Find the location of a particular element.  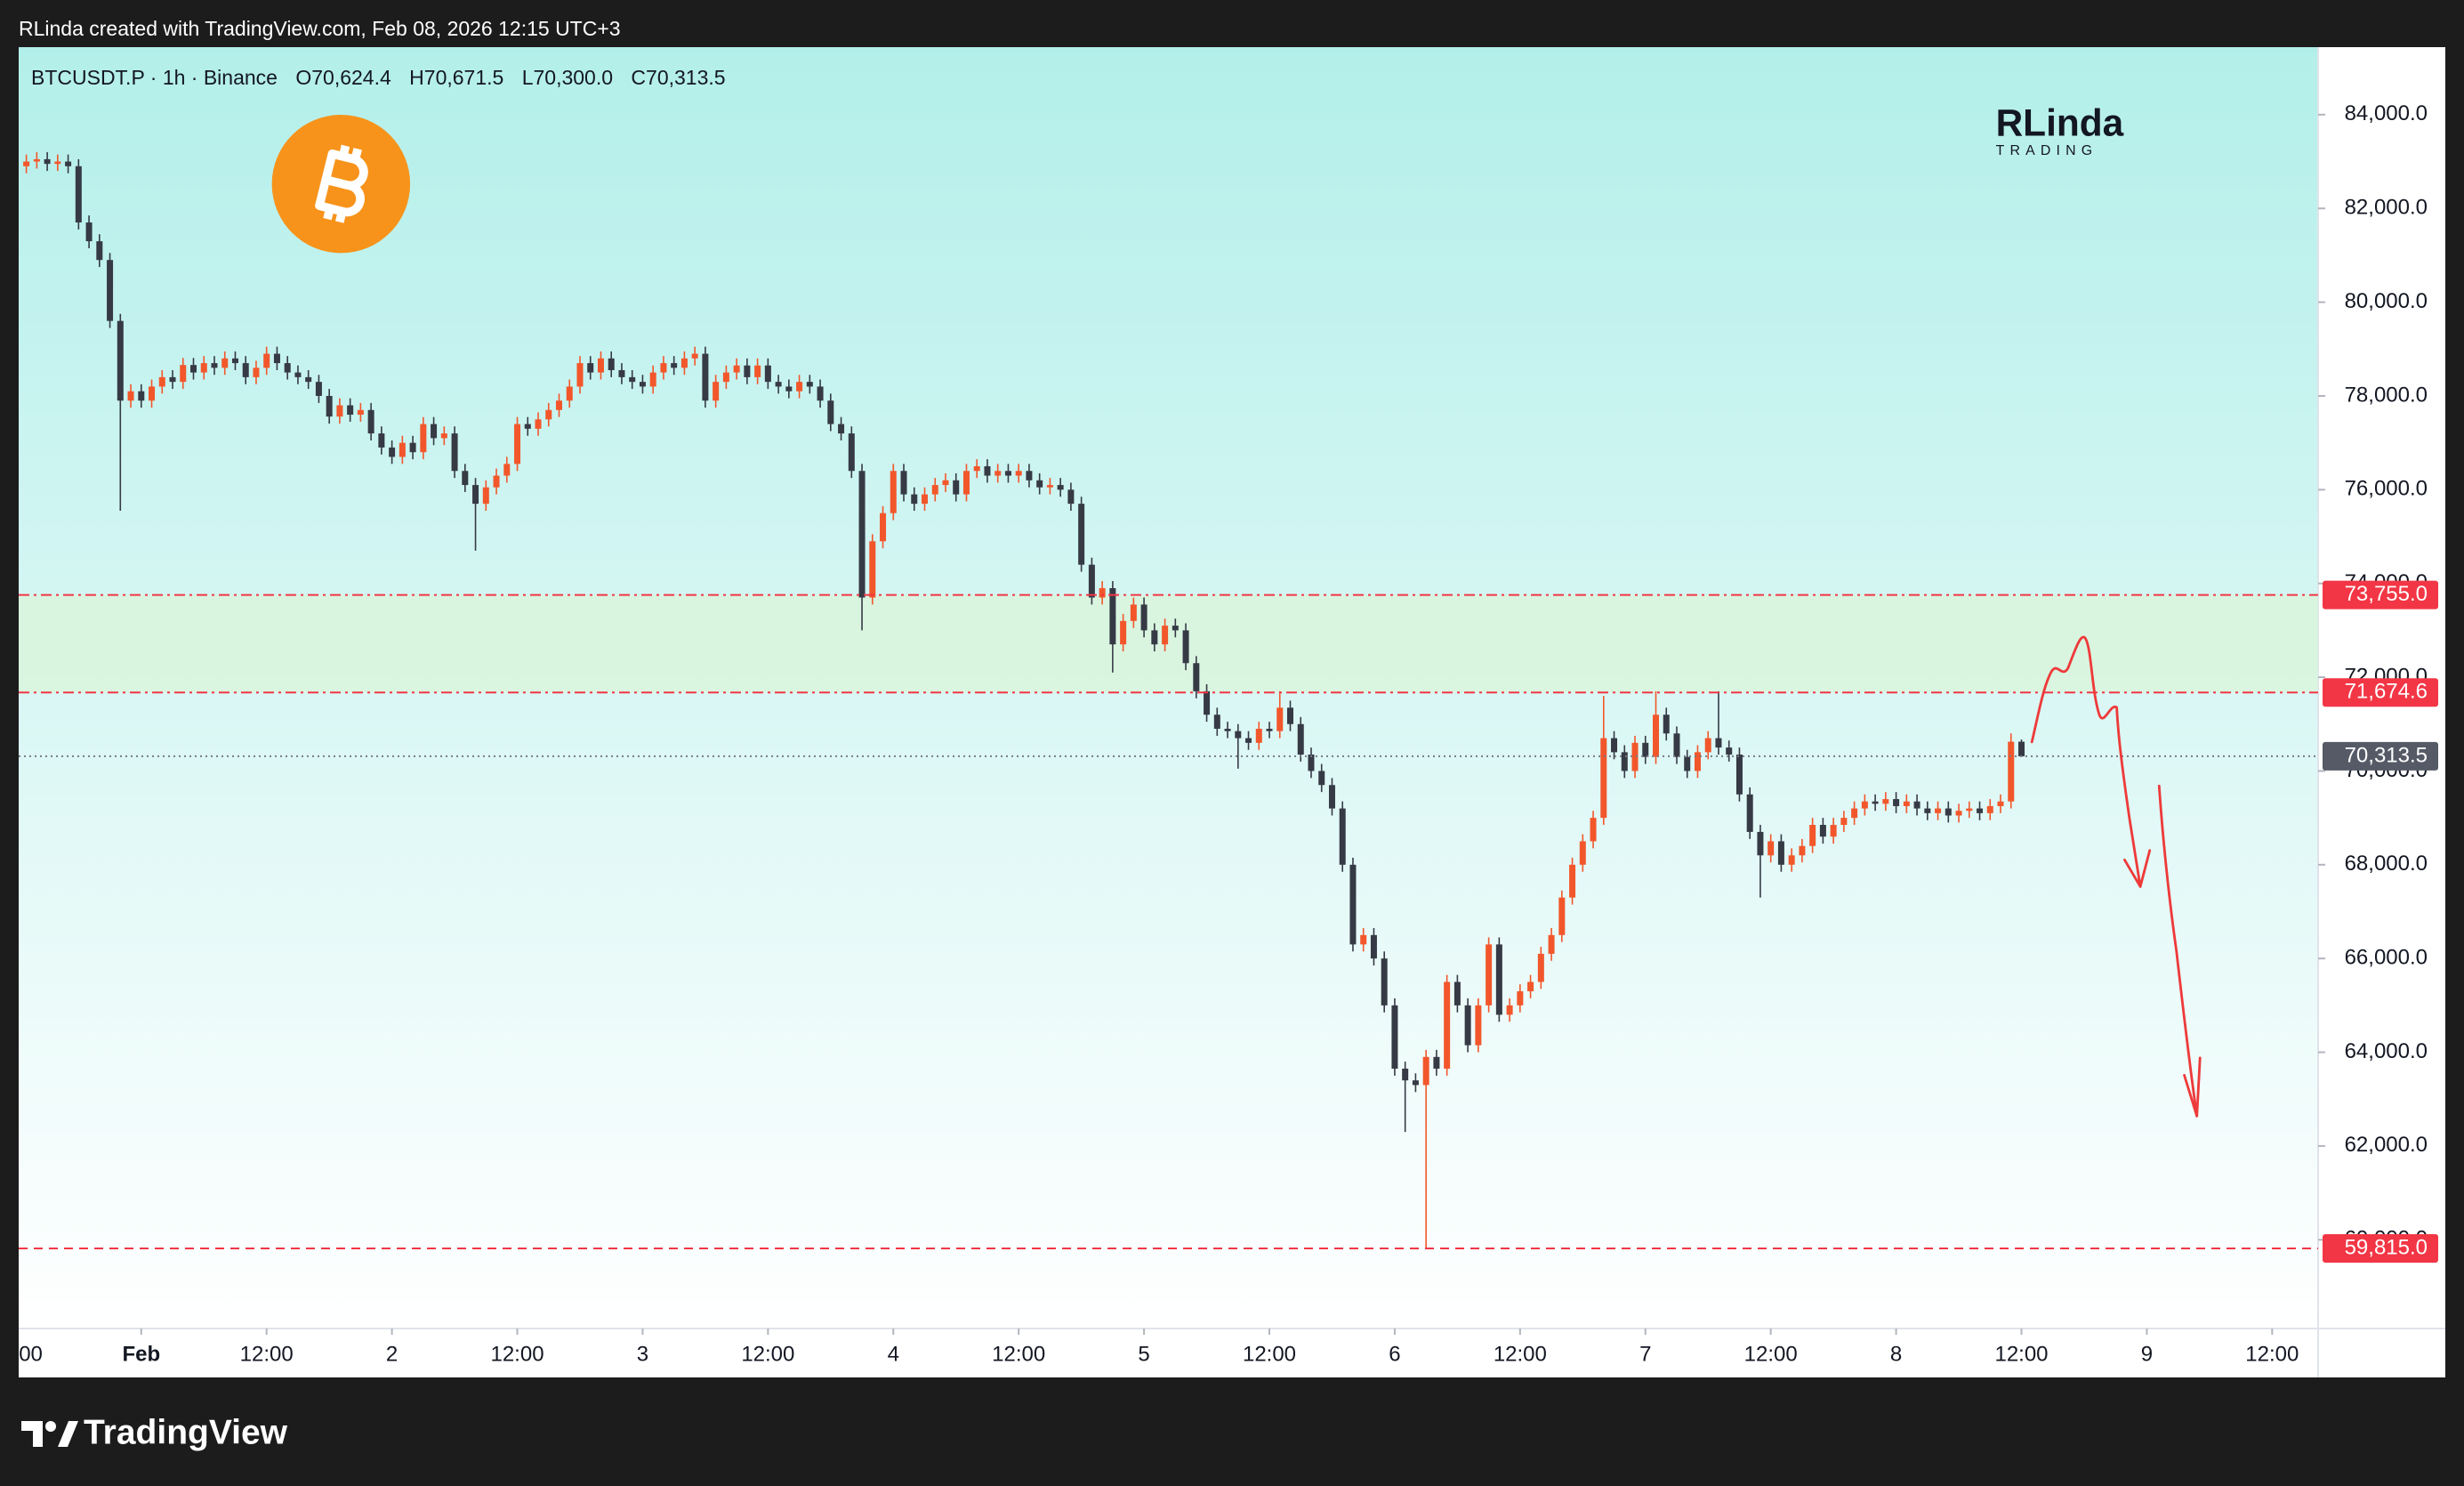

y-tick-label: 84,000.0 is located at coordinates (2386, 113).